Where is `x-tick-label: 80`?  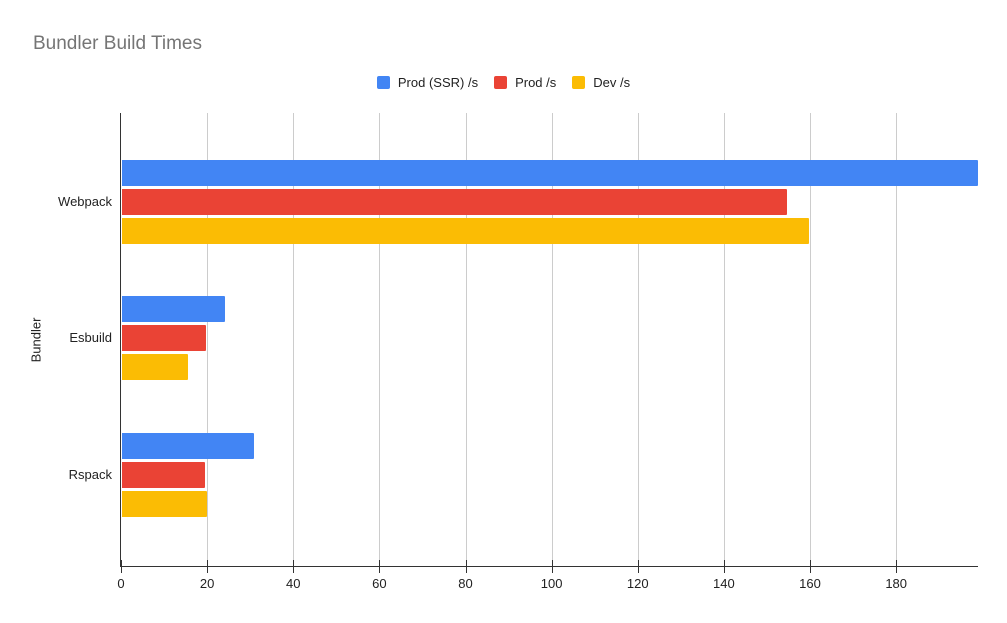
x-tick-label: 80 is located at coordinates (465, 583).